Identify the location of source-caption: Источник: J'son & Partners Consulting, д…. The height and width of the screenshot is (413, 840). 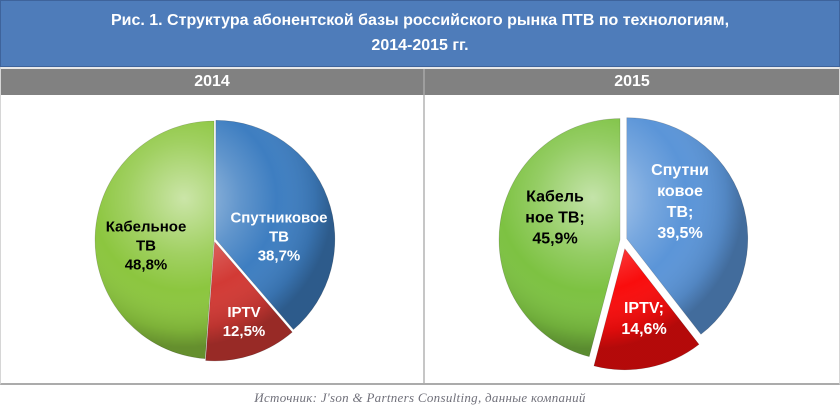
(420, 397).